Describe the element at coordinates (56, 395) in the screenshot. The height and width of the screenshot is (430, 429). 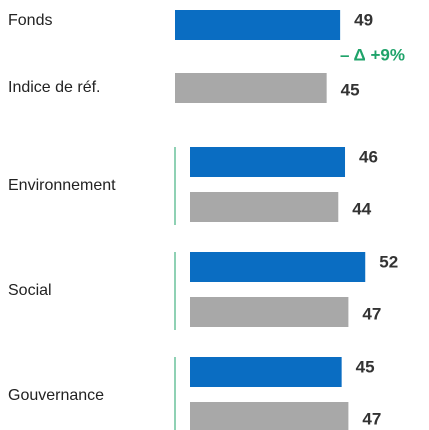
I see `category-label: Gouvernance` at that location.